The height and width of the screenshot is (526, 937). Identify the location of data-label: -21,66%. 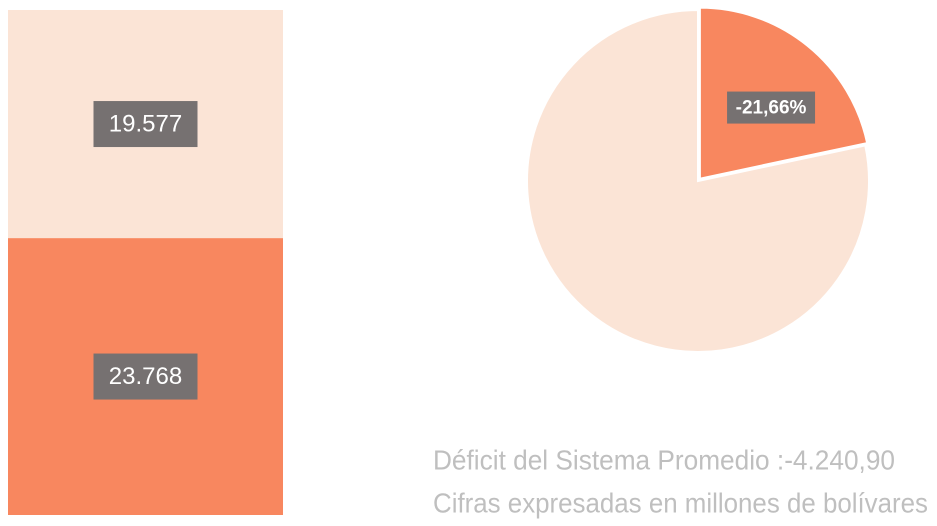
(771, 108).